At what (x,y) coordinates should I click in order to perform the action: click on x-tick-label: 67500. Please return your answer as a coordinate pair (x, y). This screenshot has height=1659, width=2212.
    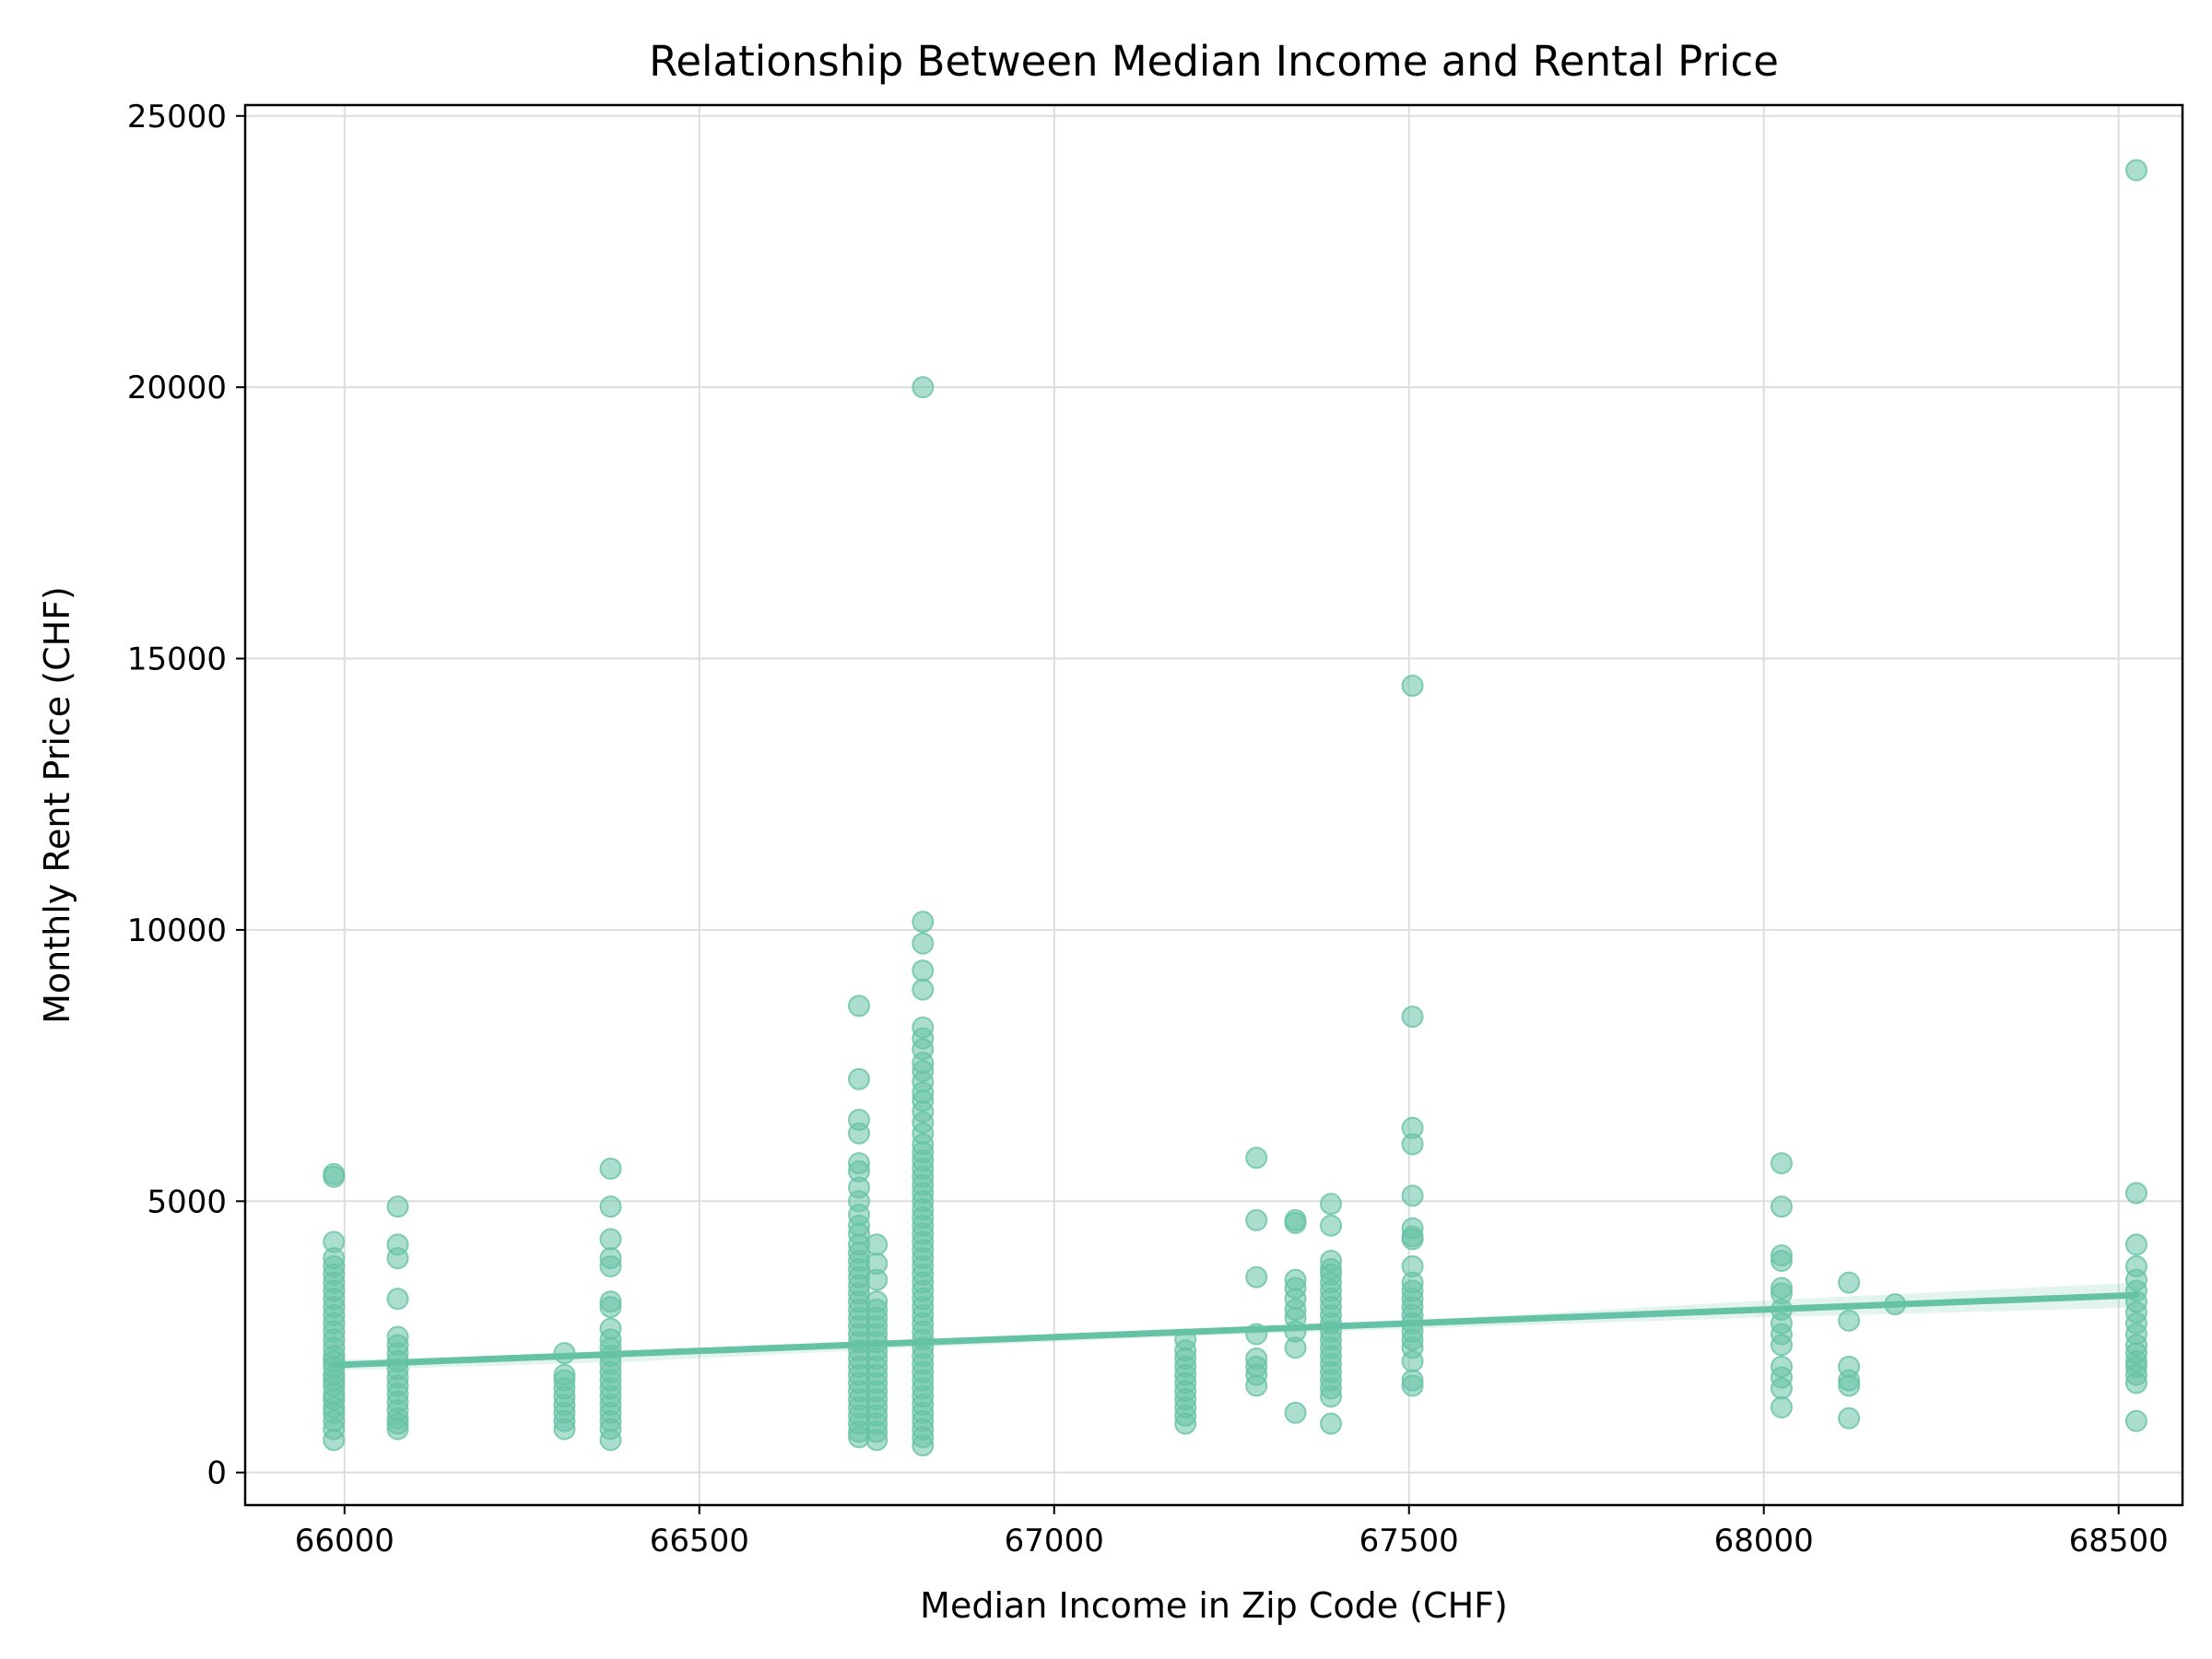
    Looking at the image, I should click on (1409, 1541).